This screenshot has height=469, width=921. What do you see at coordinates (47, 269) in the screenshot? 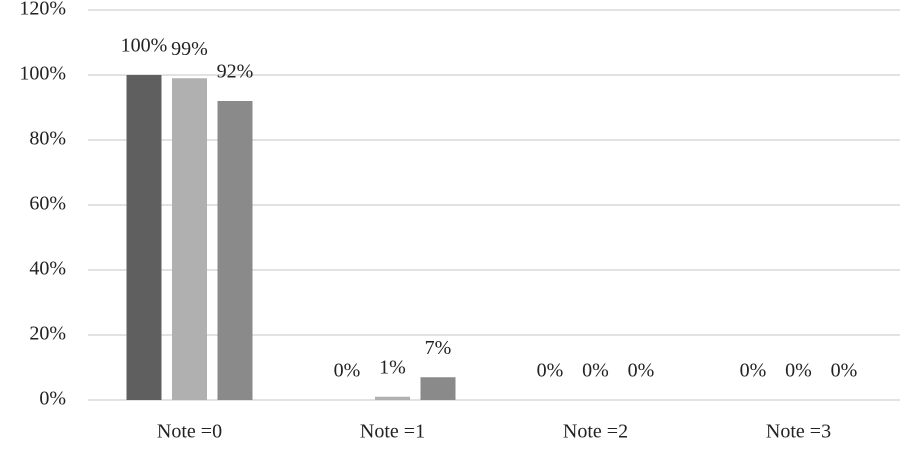
I see `y-tick-label: 40%` at bounding box center [47, 269].